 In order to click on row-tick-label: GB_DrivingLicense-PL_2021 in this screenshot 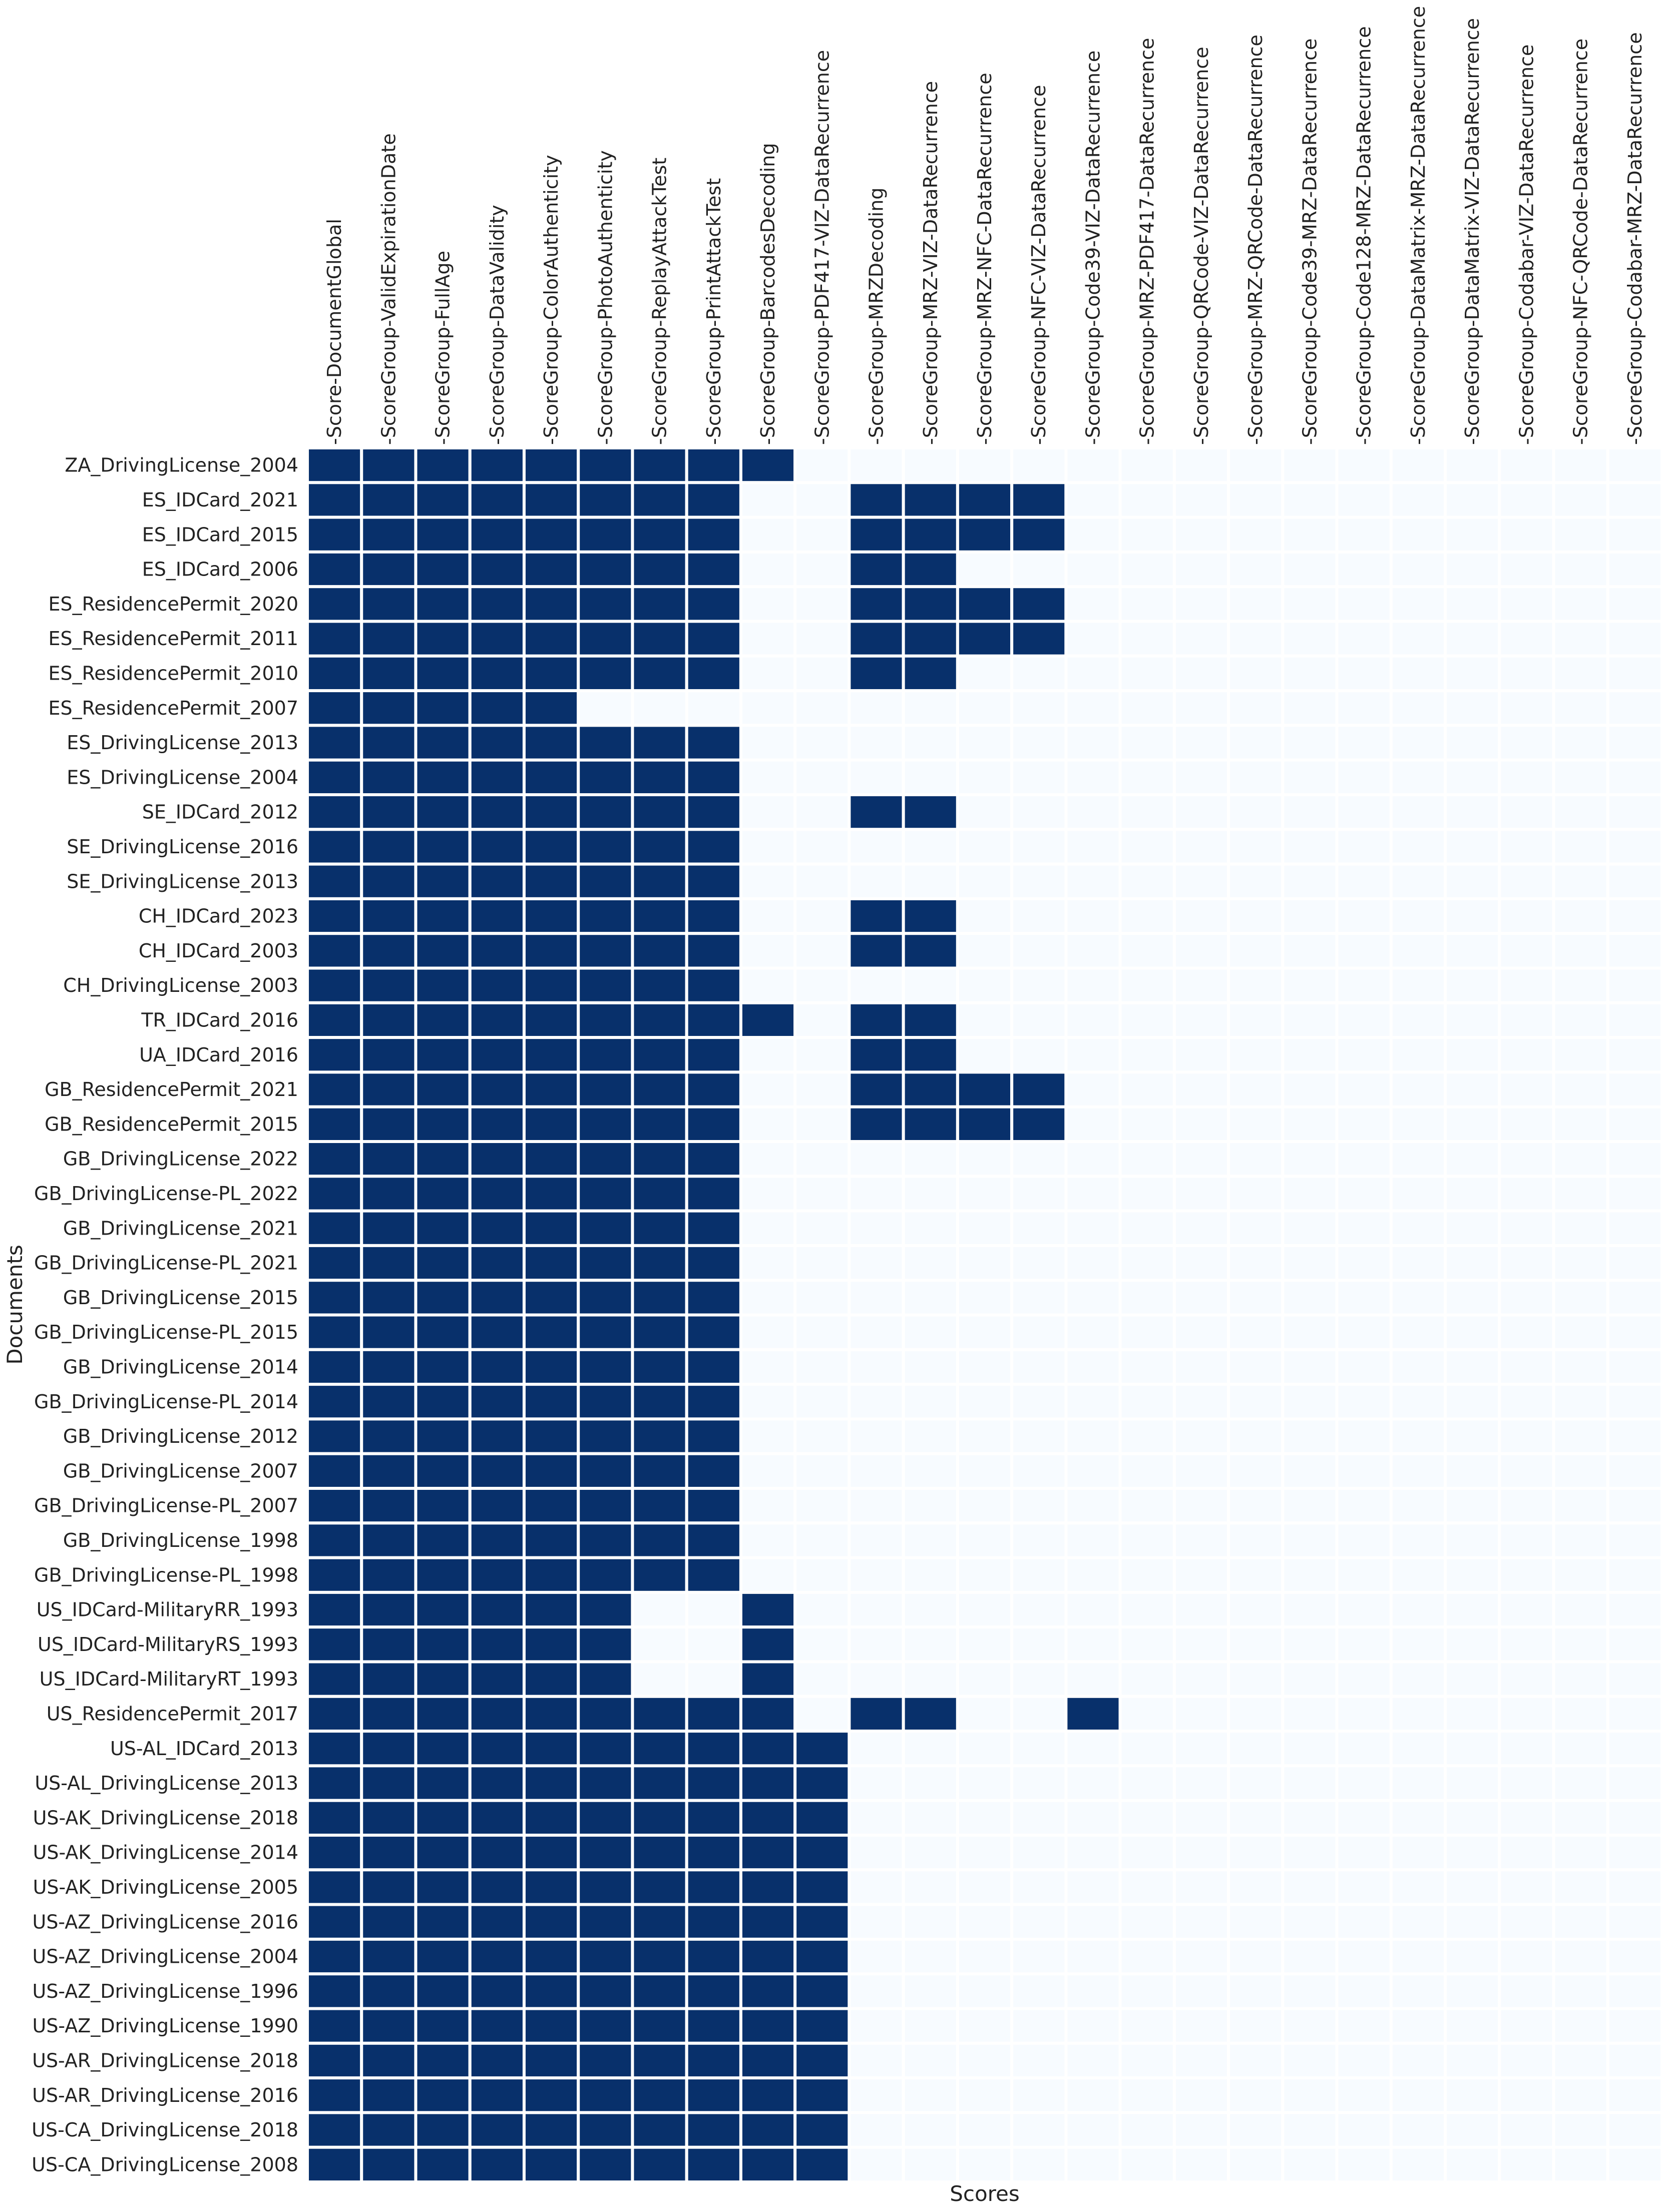, I will do `click(166, 1263)`.